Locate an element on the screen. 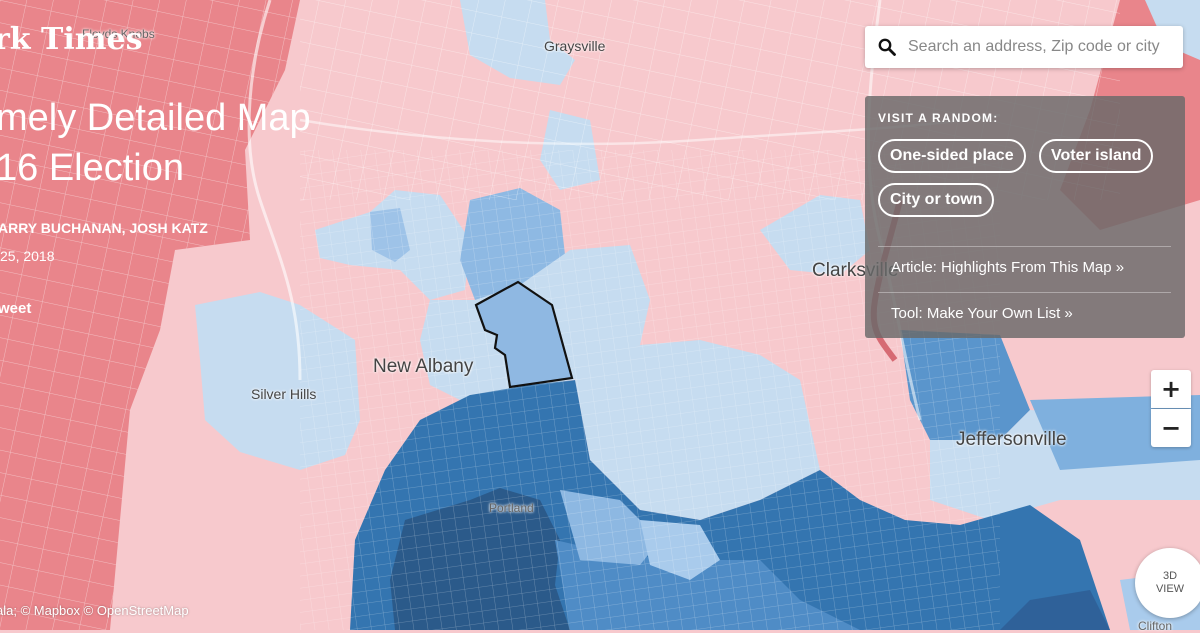  3d-view-button: 3D VIEW is located at coordinates (1167, 583).